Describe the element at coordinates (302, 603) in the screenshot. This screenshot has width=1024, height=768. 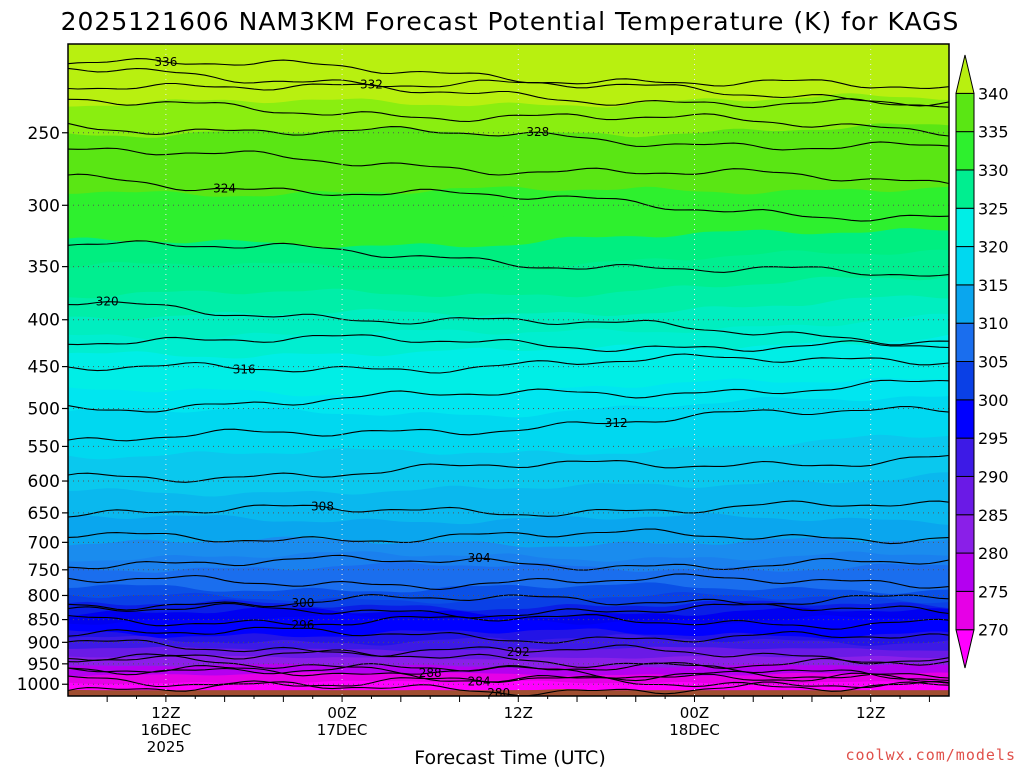
I see `contour-label: 300` at that location.